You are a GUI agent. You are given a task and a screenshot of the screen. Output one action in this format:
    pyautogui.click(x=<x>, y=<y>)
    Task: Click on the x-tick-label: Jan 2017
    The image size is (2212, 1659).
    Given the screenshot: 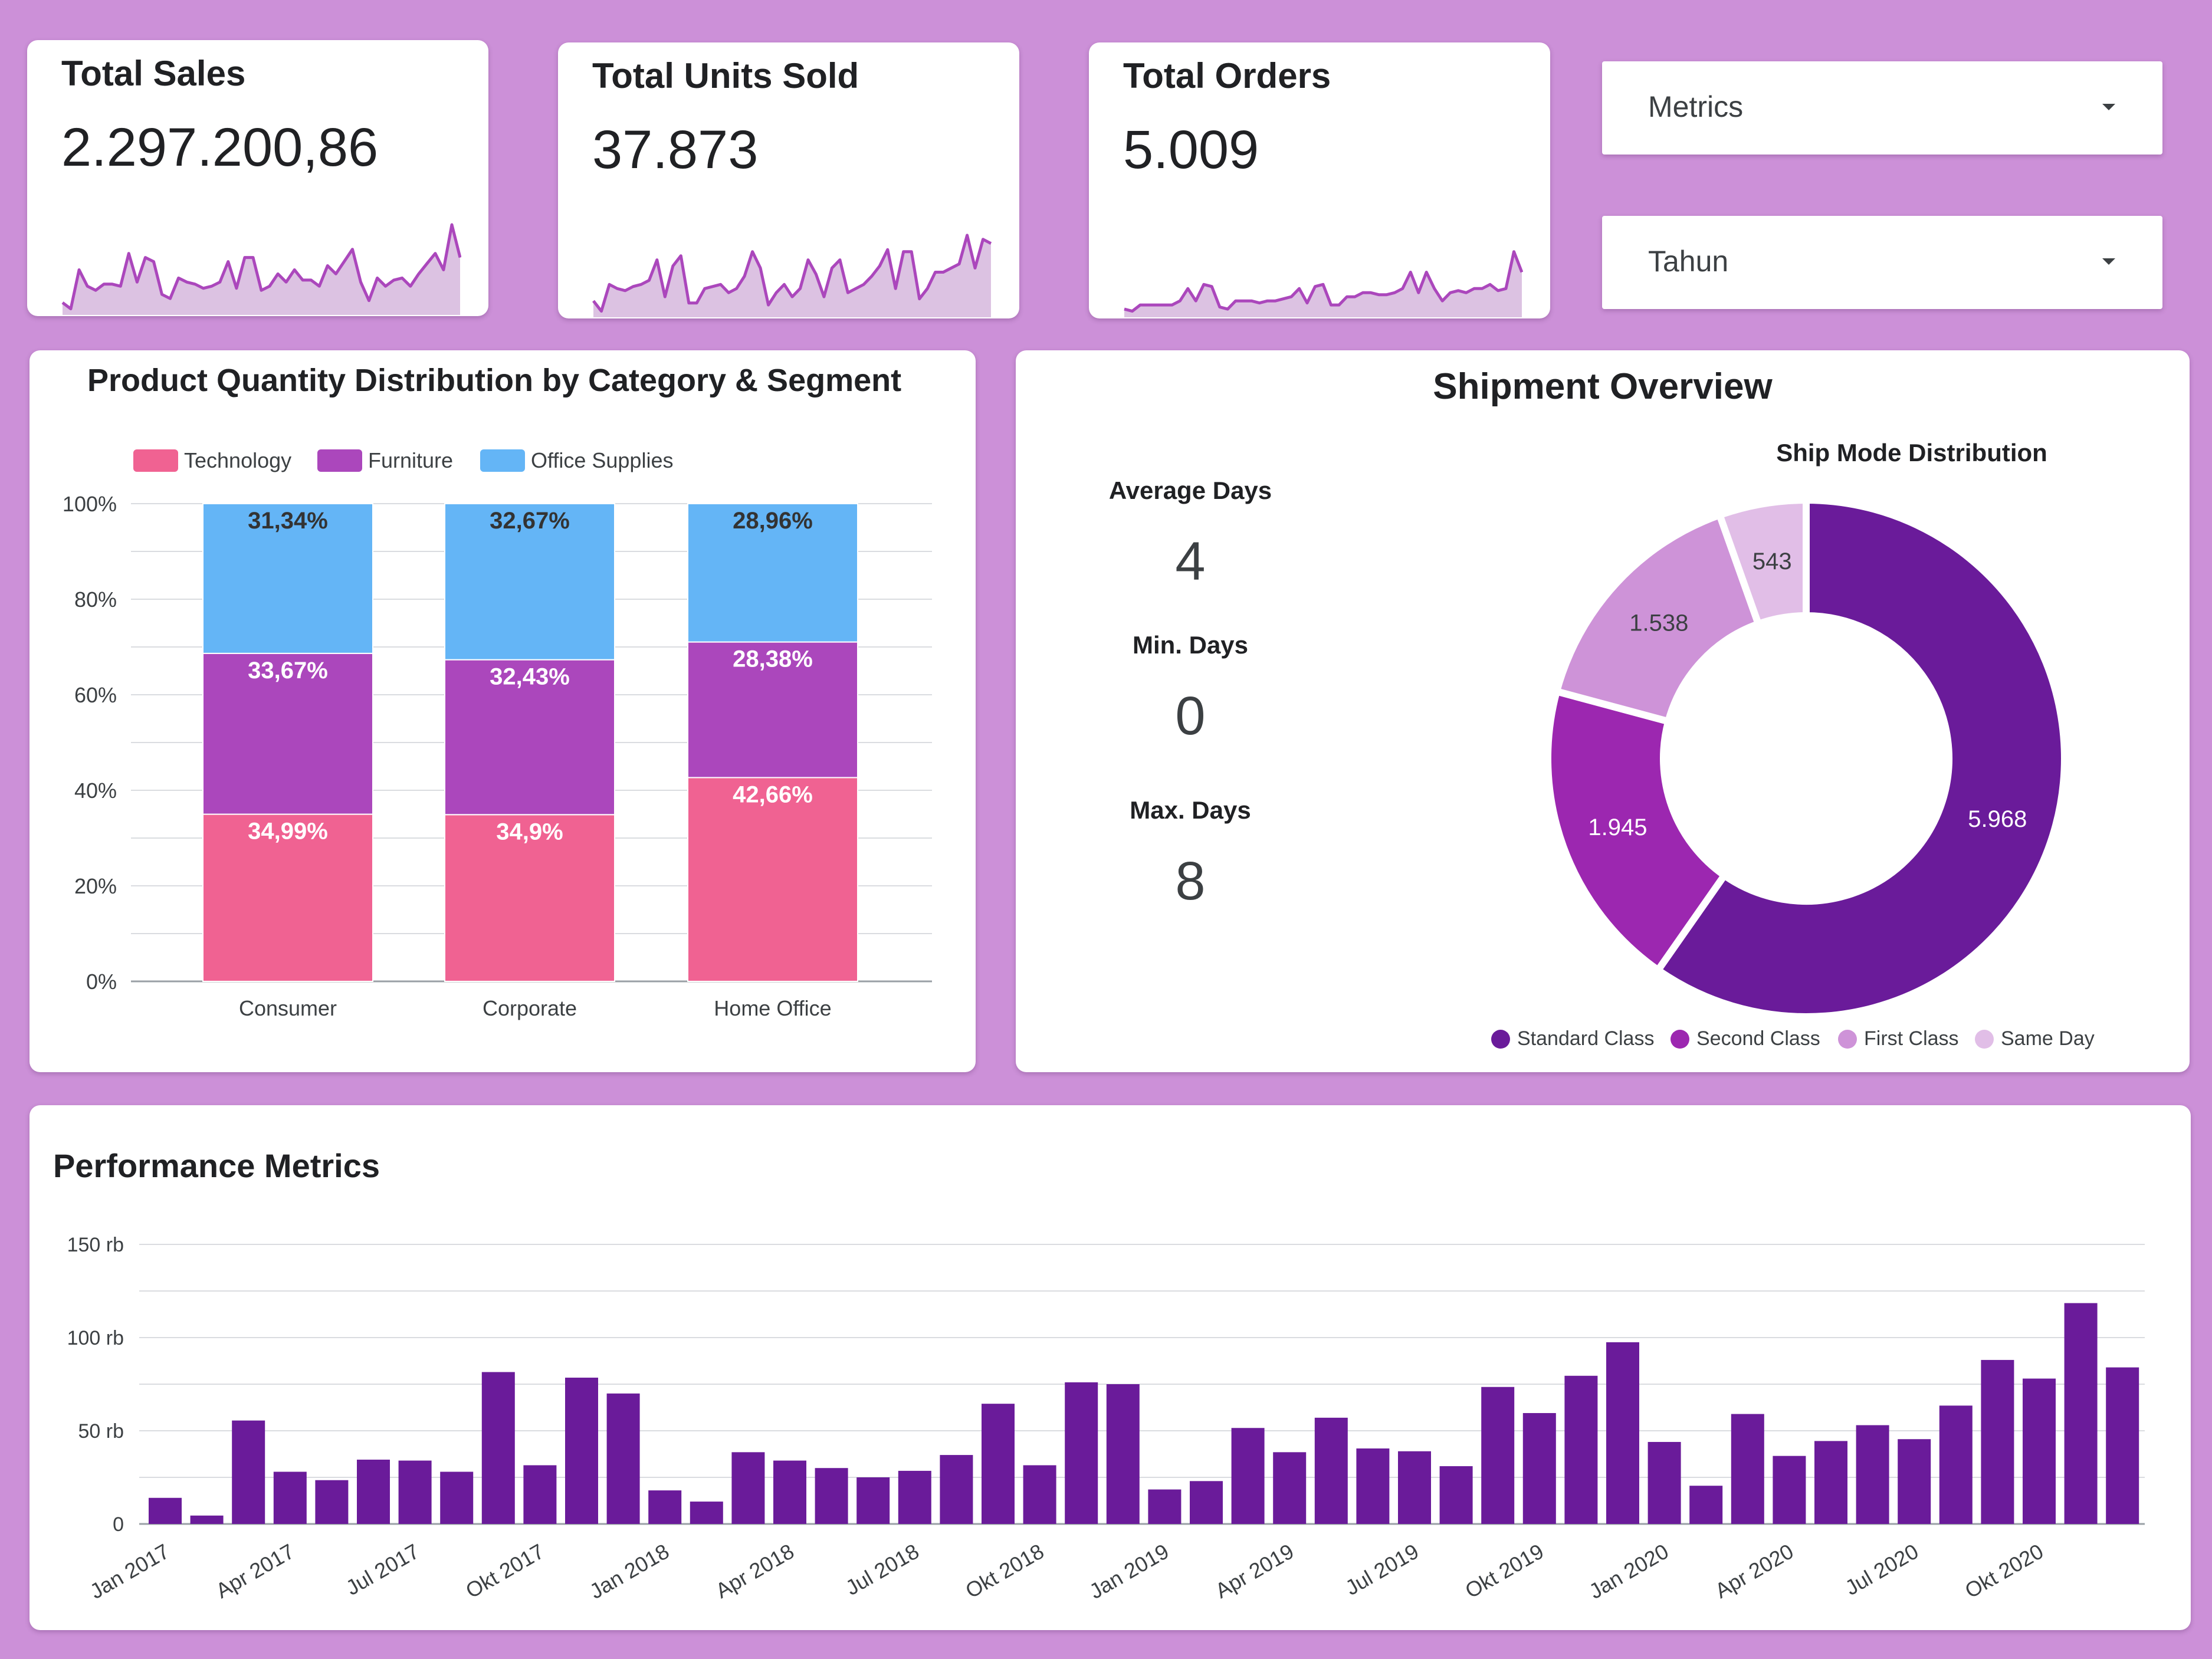 What is the action you would take?
    pyautogui.click(x=129, y=1571)
    